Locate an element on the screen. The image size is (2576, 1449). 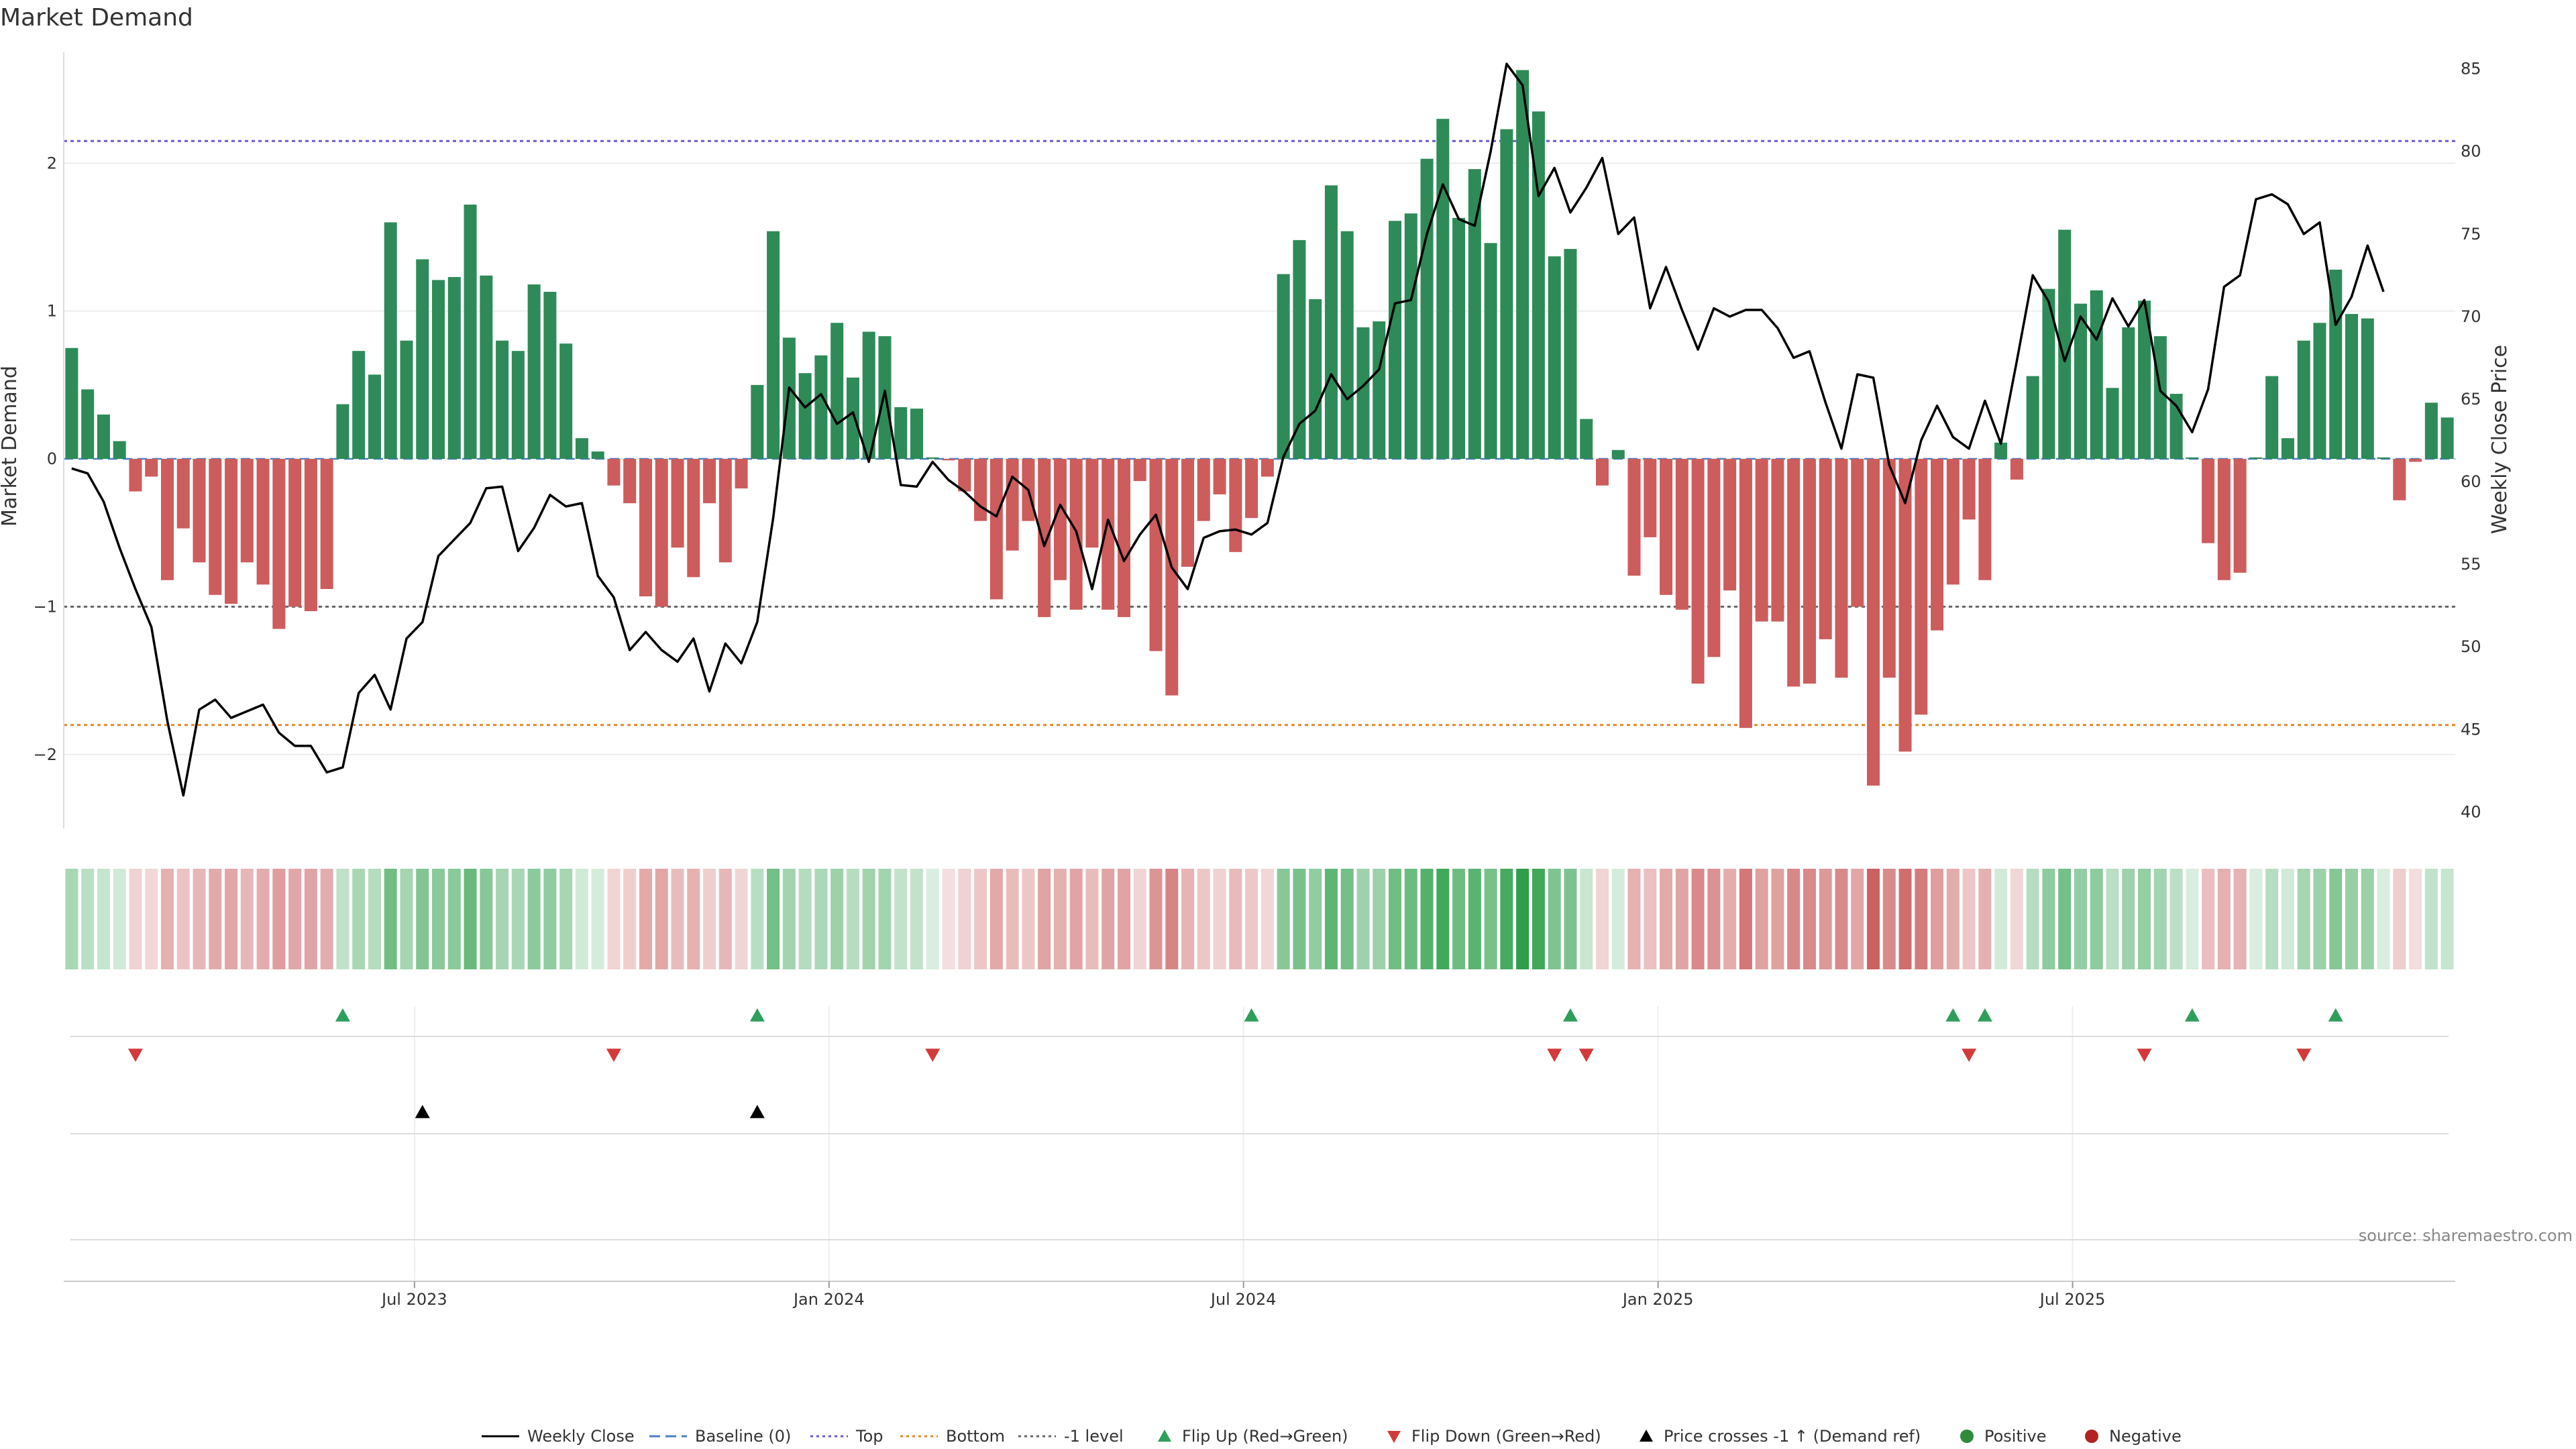
legend-label: Negative is located at coordinates (2145, 1436).